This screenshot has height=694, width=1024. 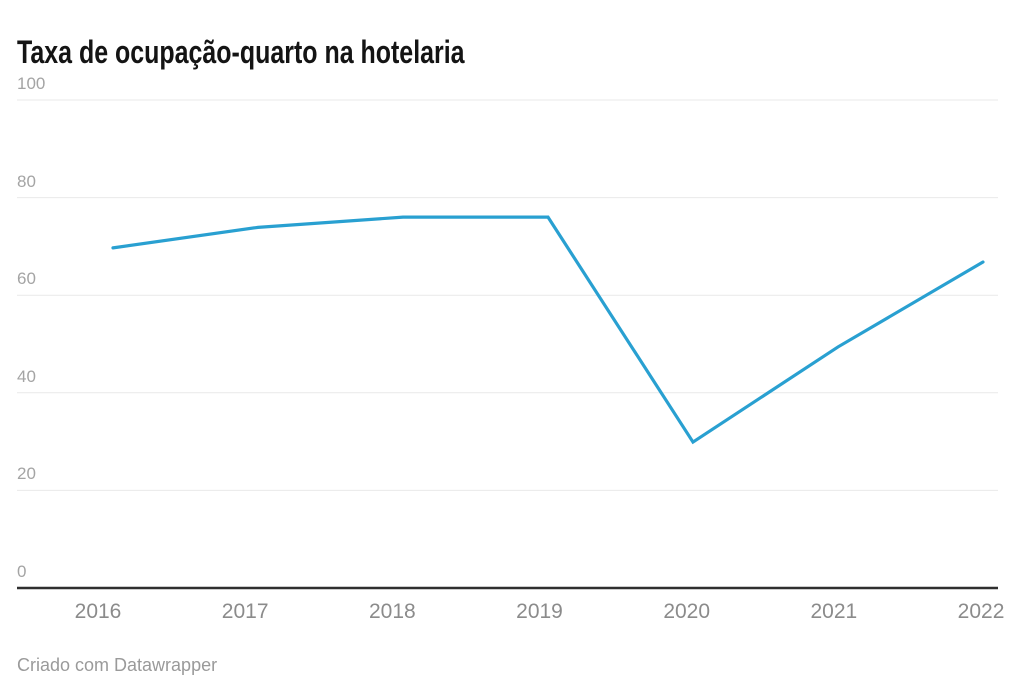 What do you see at coordinates (981, 611) in the screenshot?
I see `x-tick-label: 2022` at bounding box center [981, 611].